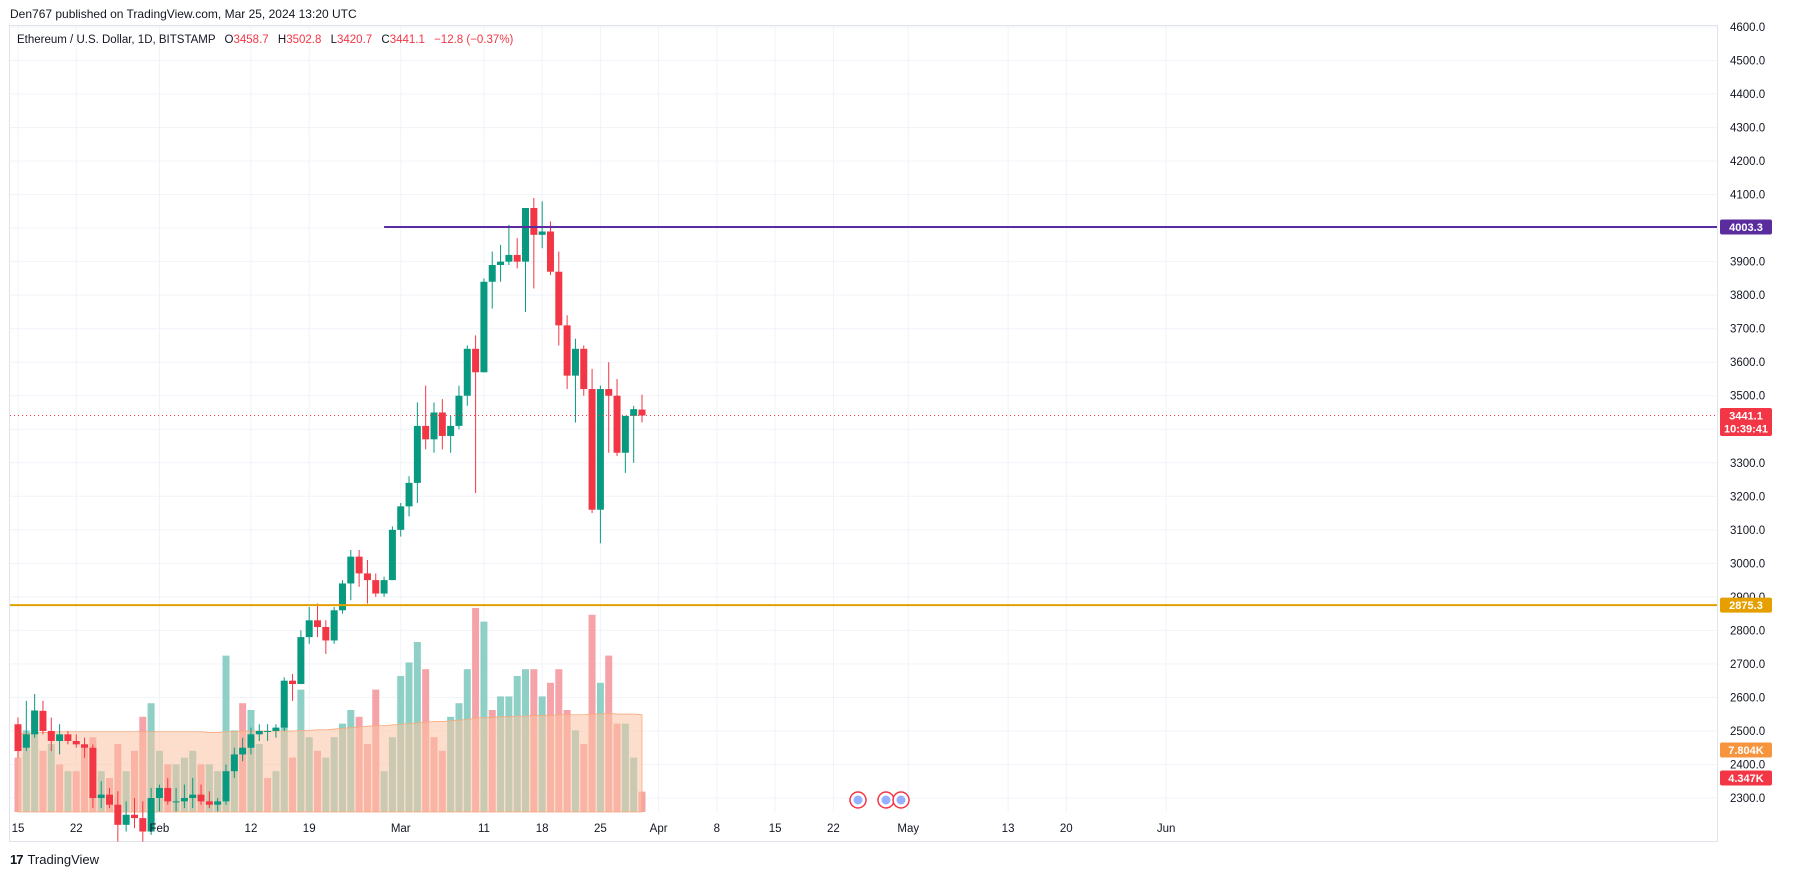 The height and width of the screenshot is (877, 1794). I want to click on tradingview-logo: 17 TradingView, so click(54, 859).